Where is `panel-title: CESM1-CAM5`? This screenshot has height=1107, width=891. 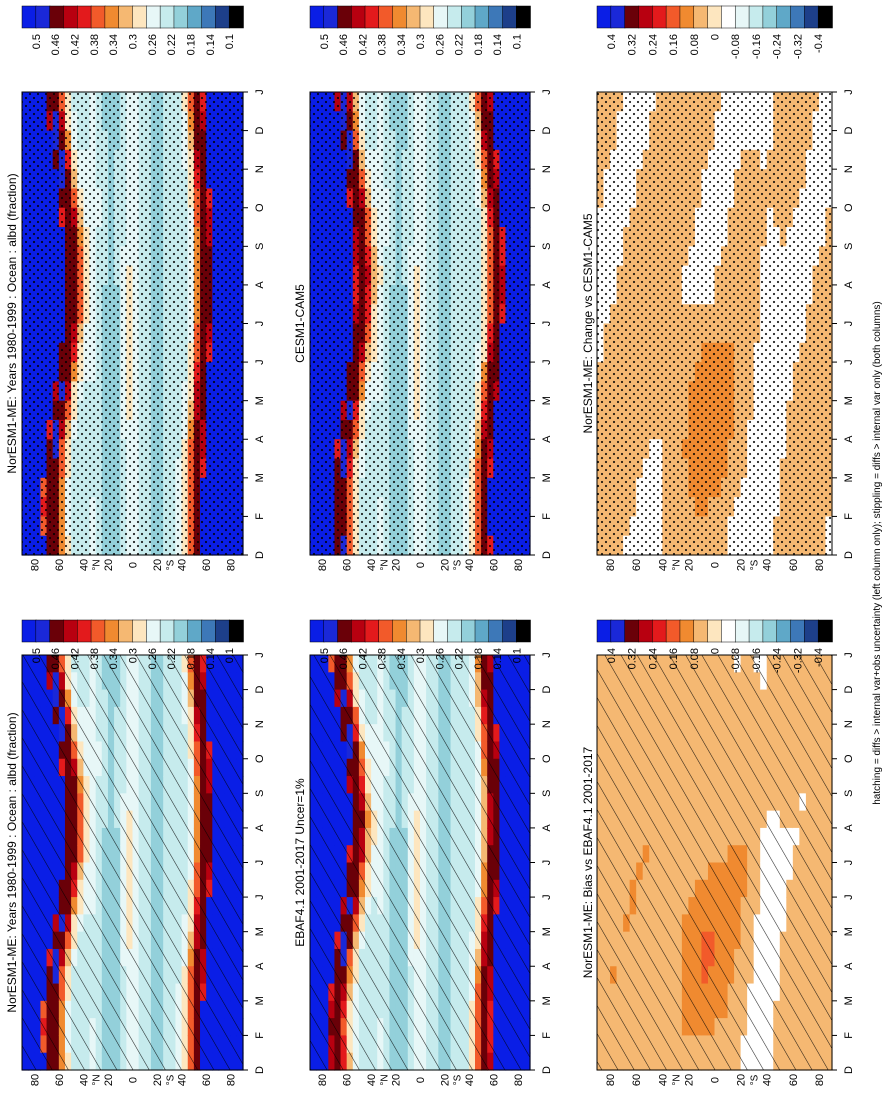 panel-title: CESM1-CAM5 is located at coordinates (300, 323).